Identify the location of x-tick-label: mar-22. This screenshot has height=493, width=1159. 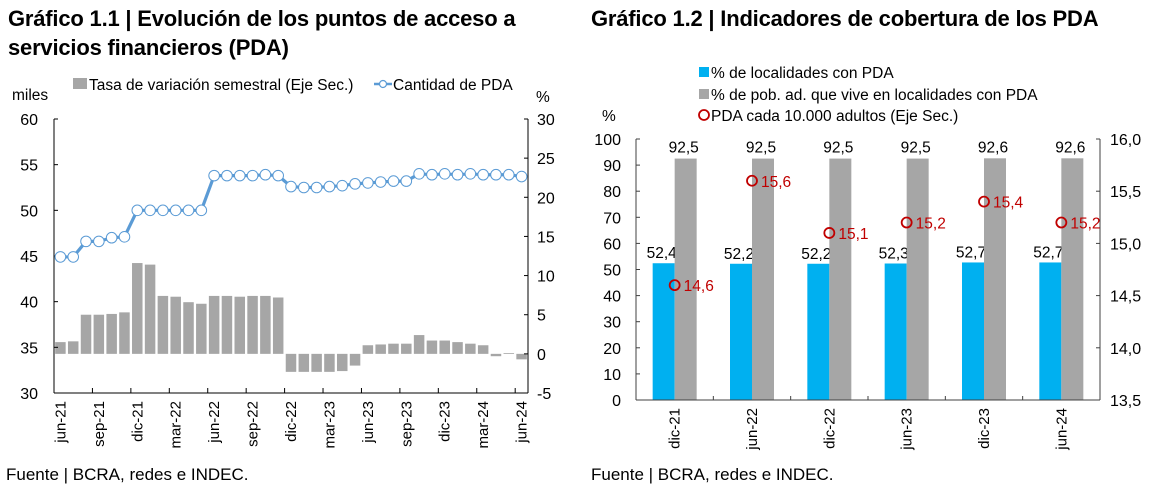
(176, 425).